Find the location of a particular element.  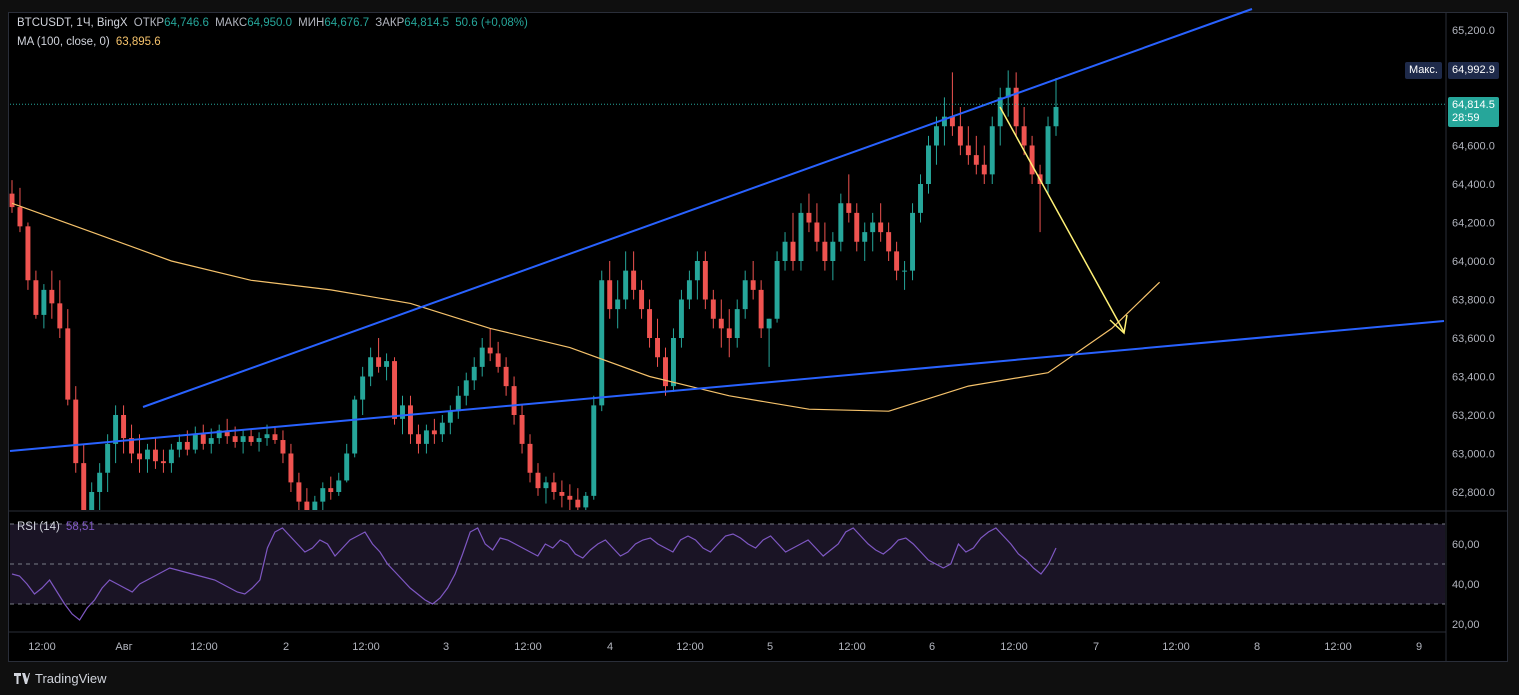

price-tick-label: 64,600.0 is located at coordinates (1473, 147).